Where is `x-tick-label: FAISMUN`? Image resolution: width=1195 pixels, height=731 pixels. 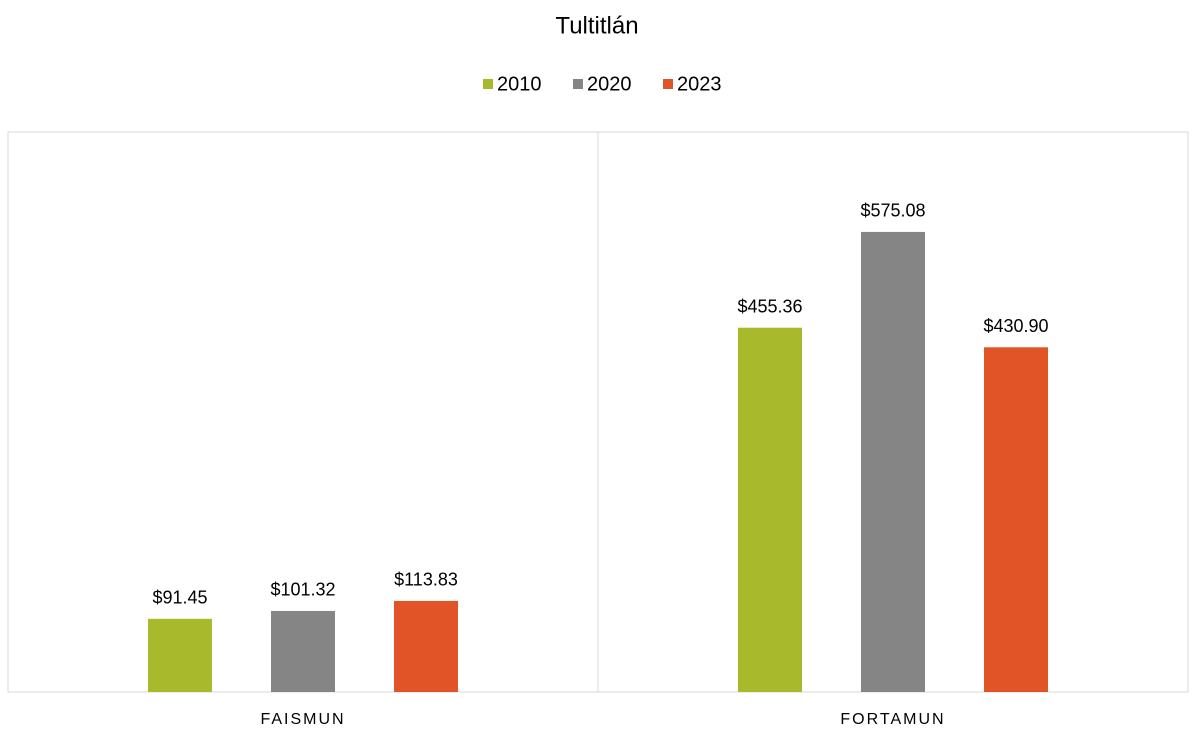 x-tick-label: FAISMUN is located at coordinates (302, 719).